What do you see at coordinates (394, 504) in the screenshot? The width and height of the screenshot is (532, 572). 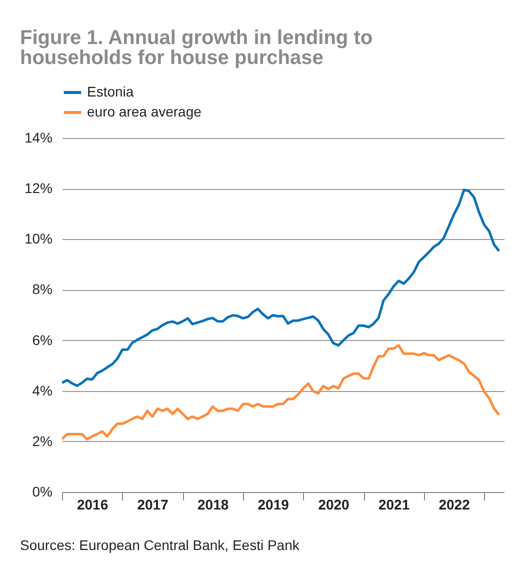 I see `x-tick-label: 2021` at bounding box center [394, 504].